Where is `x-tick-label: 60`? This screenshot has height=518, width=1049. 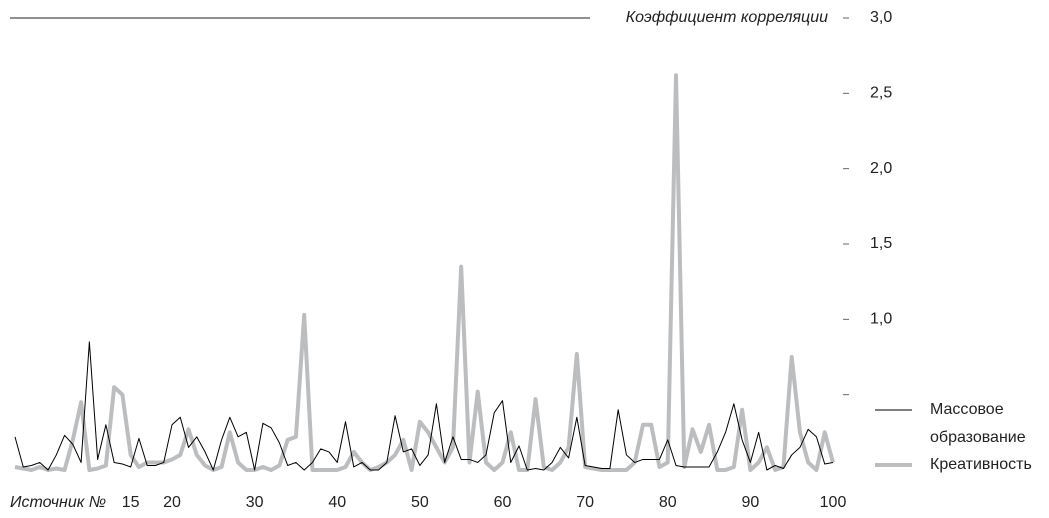 x-tick-label: 60 is located at coordinates (503, 502).